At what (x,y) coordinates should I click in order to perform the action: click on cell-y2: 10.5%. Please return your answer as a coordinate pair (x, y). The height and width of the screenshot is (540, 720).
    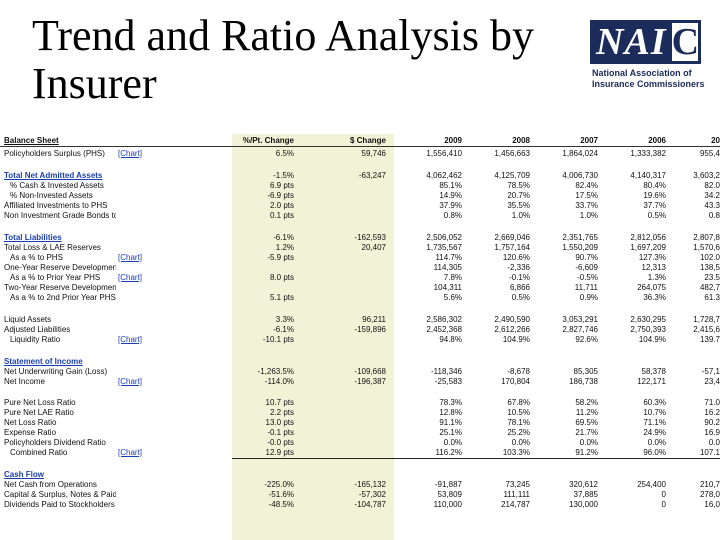
    Looking at the image, I should click on (518, 412).